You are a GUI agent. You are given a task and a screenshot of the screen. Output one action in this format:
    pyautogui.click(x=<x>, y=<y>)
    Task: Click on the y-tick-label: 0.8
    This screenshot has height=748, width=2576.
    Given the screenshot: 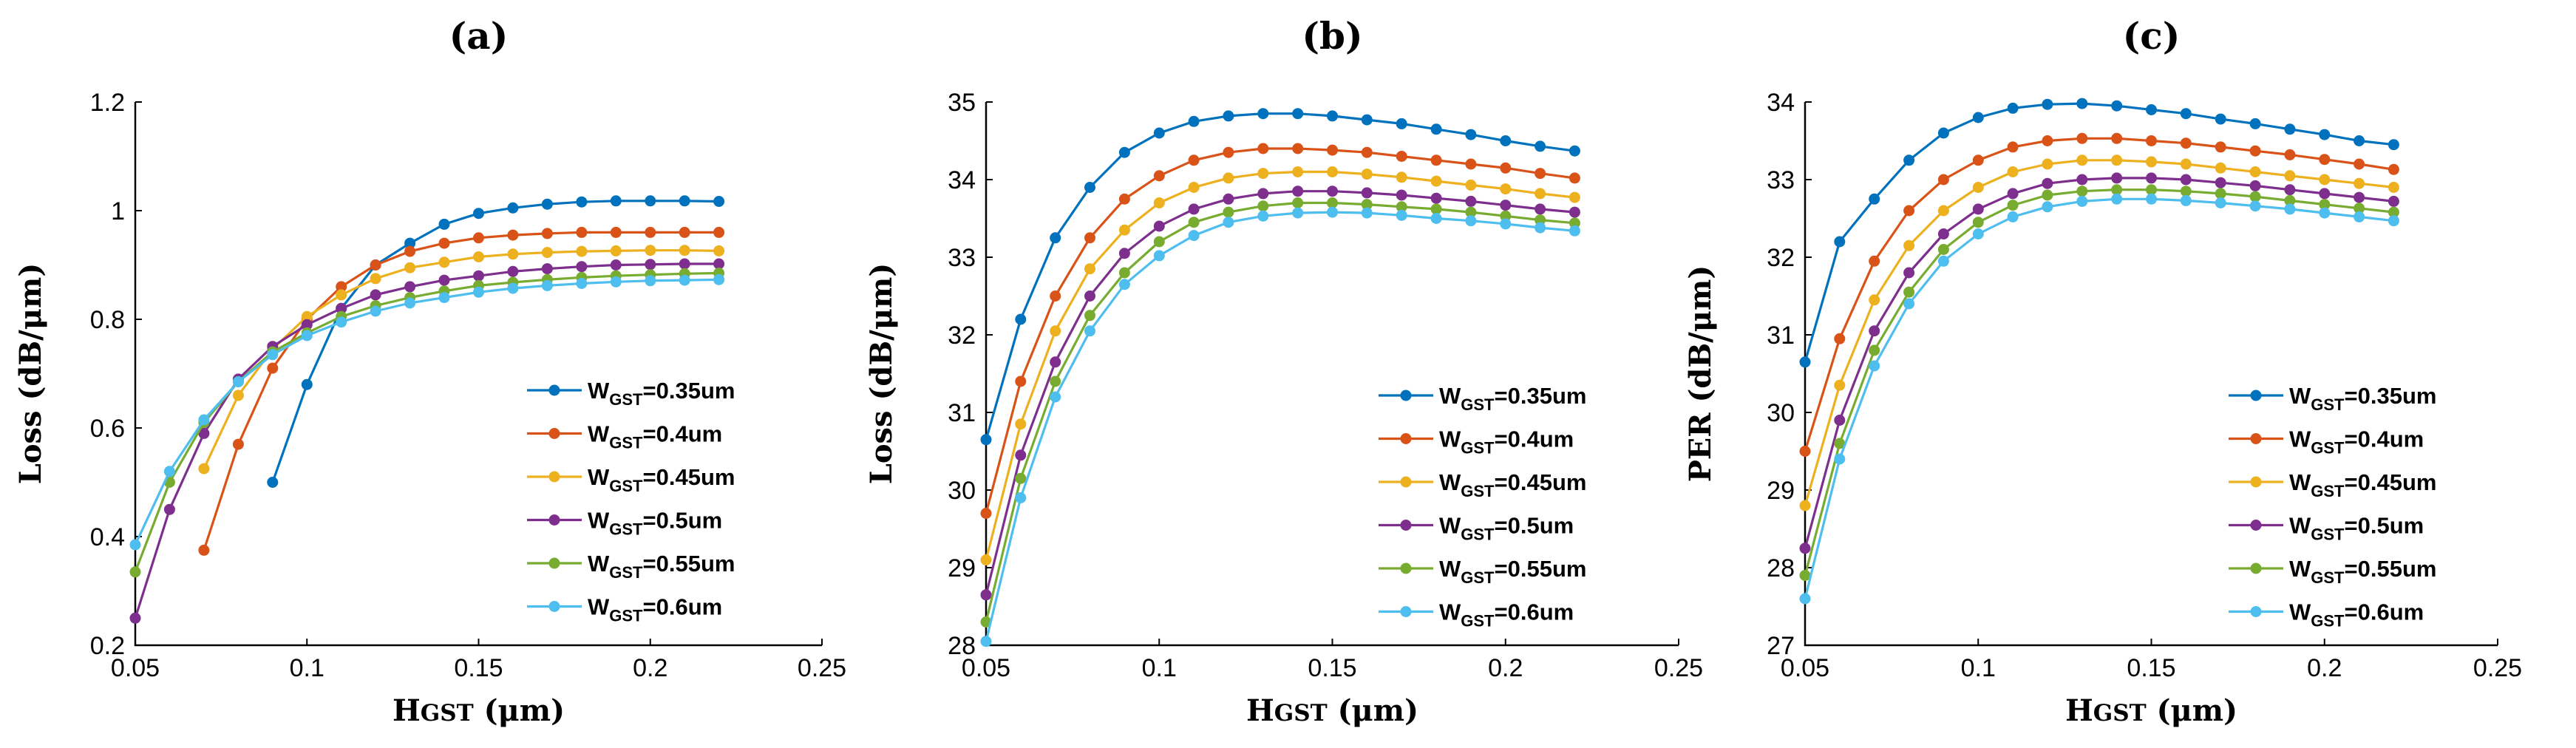 What is the action you would take?
    pyautogui.click(x=107, y=320)
    